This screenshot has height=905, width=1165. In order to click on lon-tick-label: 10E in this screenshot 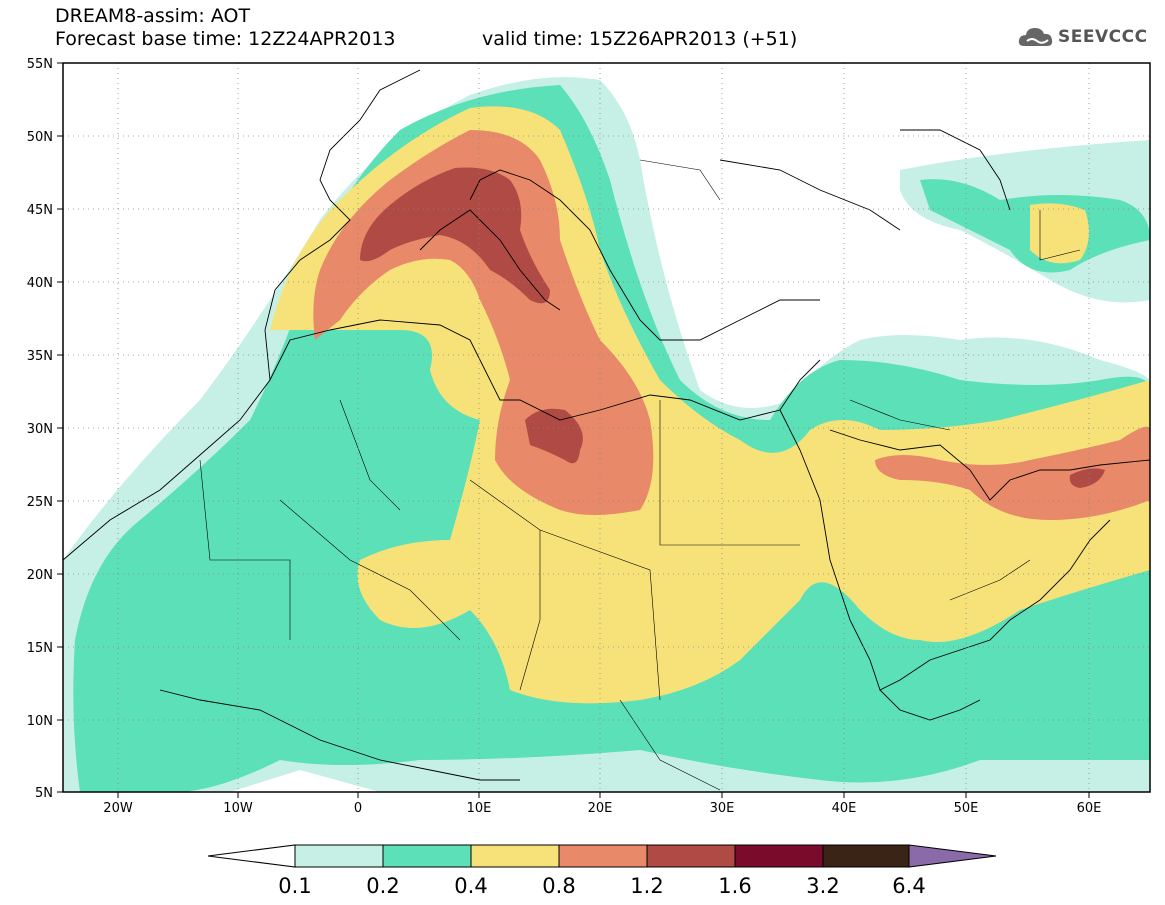, I will do `click(479, 808)`.